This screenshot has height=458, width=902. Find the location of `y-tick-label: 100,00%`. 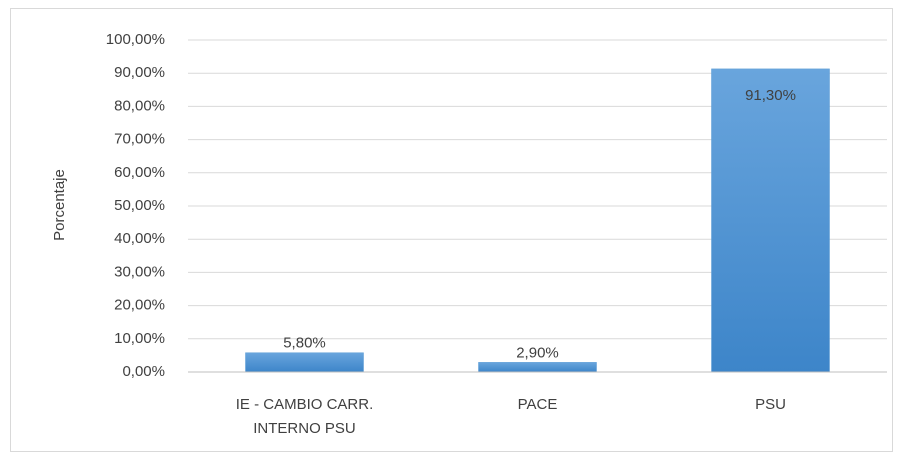

y-tick-label: 100,00% is located at coordinates (135, 39).